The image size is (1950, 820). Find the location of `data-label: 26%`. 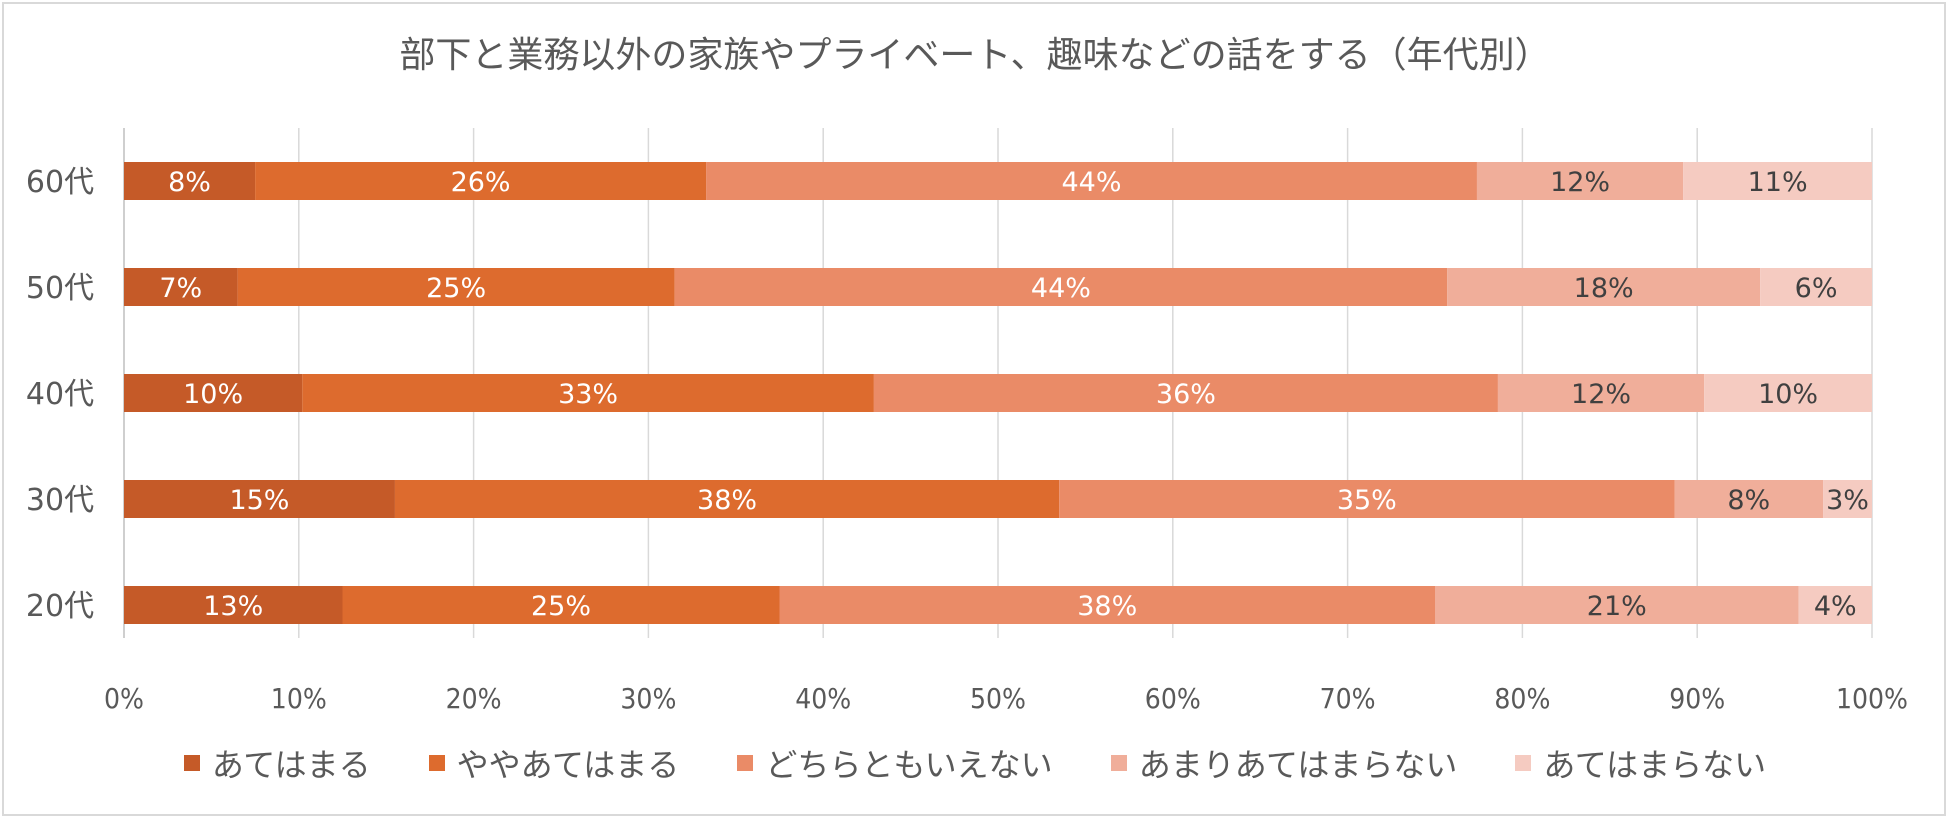

data-label: 26% is located at coordinates (481, 182).